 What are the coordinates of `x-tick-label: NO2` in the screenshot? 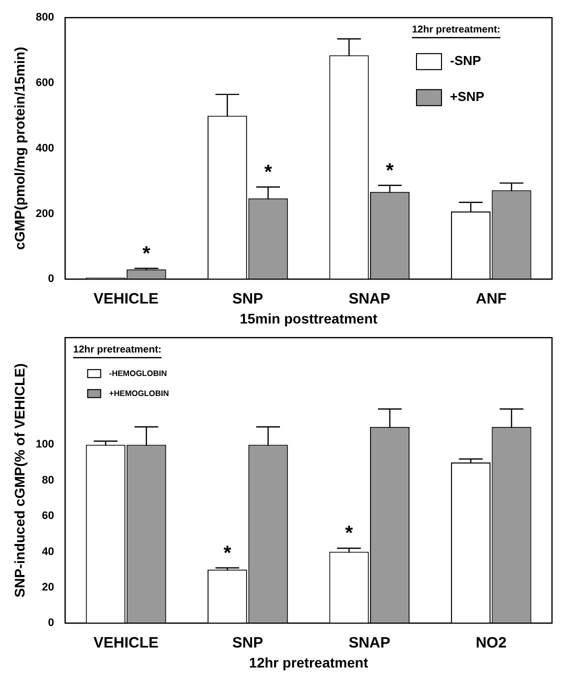 It's located at (491, 643).